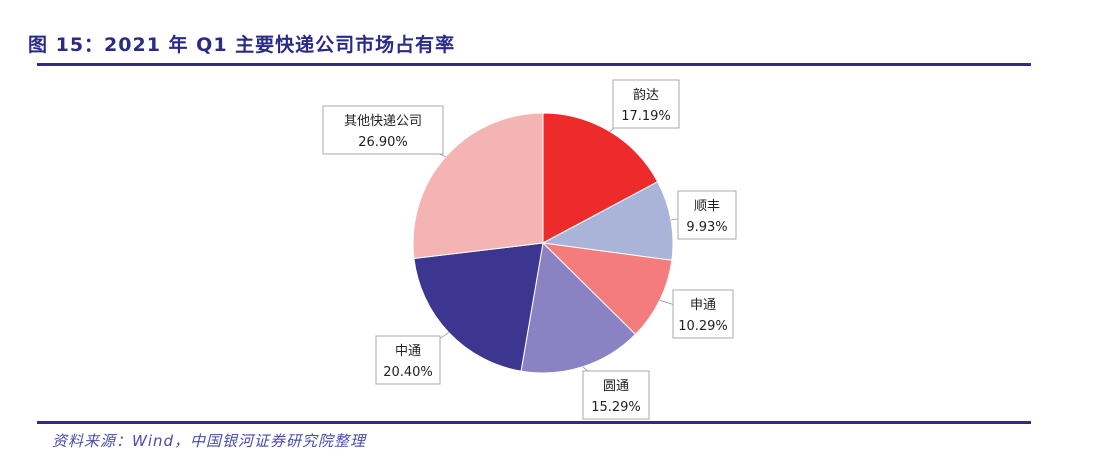 This screenshot has width=1100, height=472. Describe the element at coordinates (646, 116) in the screenshot. I see `slice-value: 17.19%` at that location.